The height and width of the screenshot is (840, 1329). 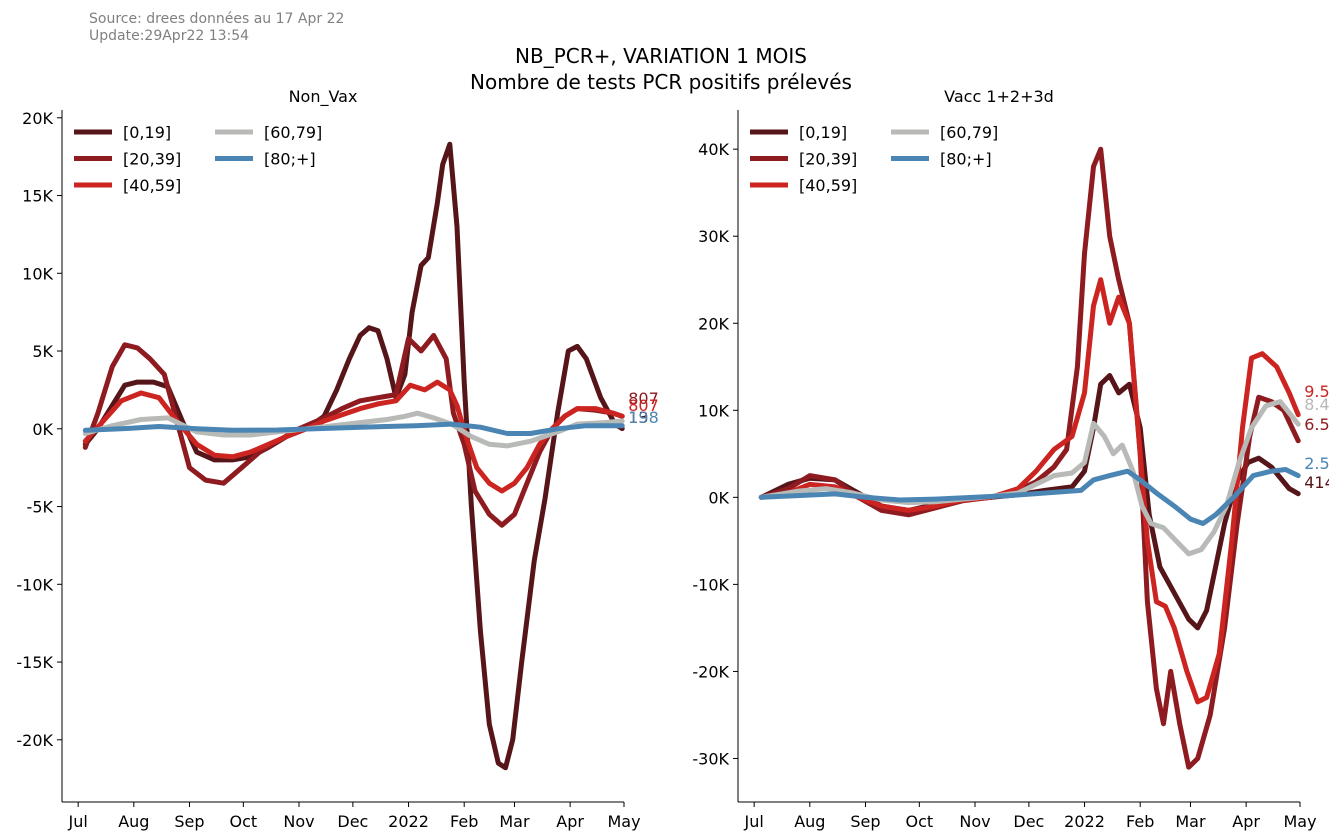 I want to click on end-value-label: 6.5K, so click(x=1316, y=424).